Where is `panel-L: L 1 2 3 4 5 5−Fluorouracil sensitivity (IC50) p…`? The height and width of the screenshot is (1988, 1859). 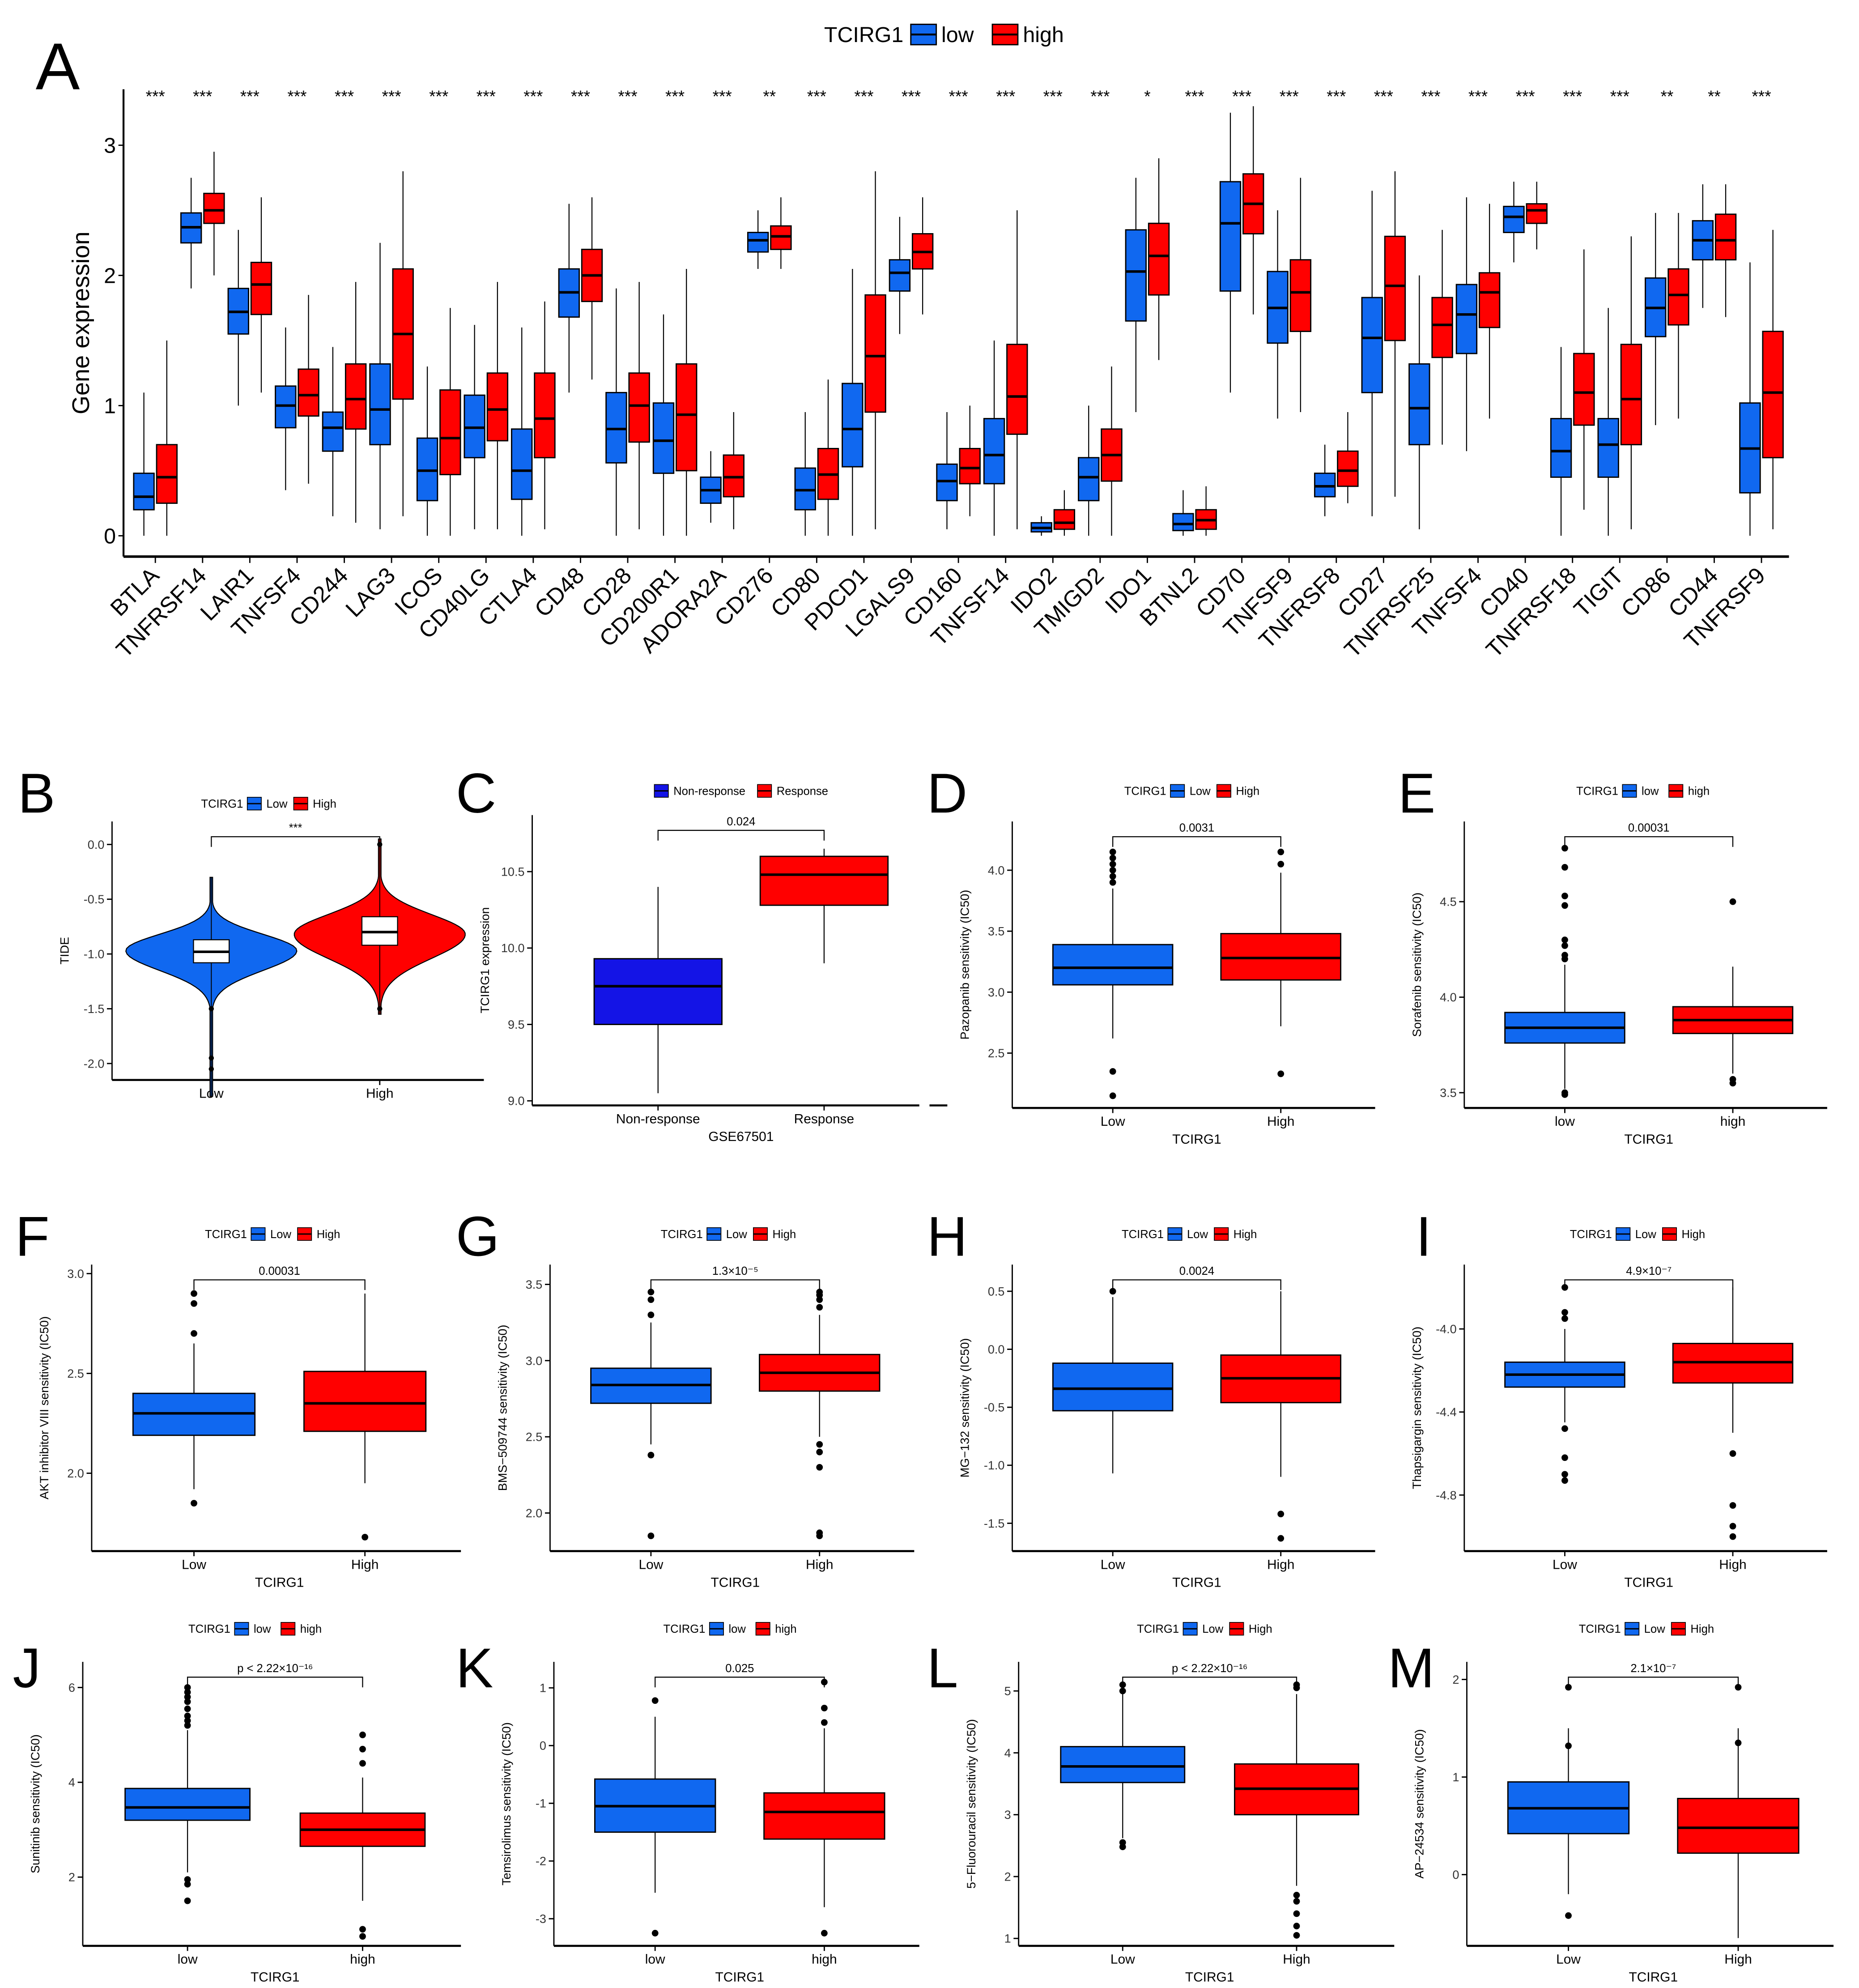
panel-L: L 1 2 3 4 5 5−Fluorouracil sensitivity (IC50) p… is located at coordinates (1161, 1810).